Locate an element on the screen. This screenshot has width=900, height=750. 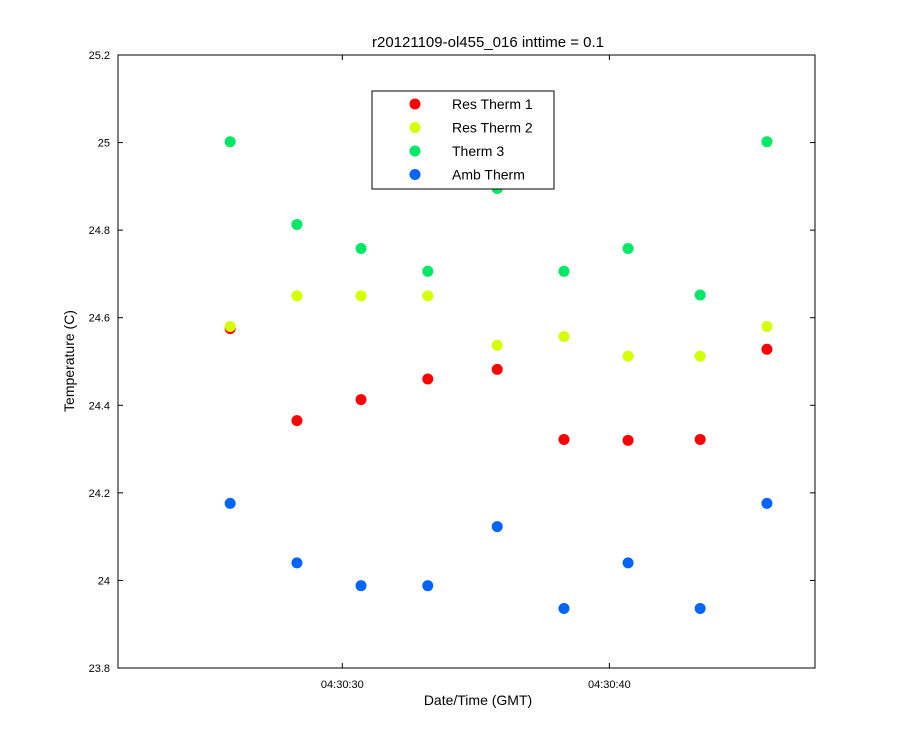
y-tick-label: 24.8 is located at coordinates (99, 231).